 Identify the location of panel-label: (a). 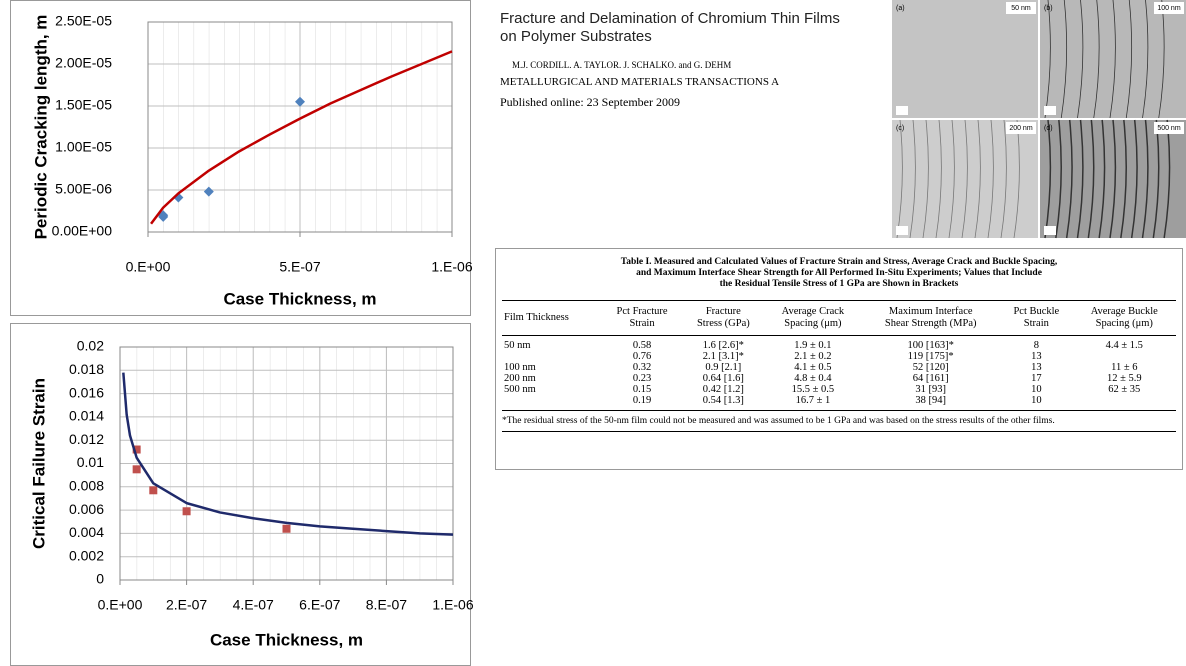
(900, 8).